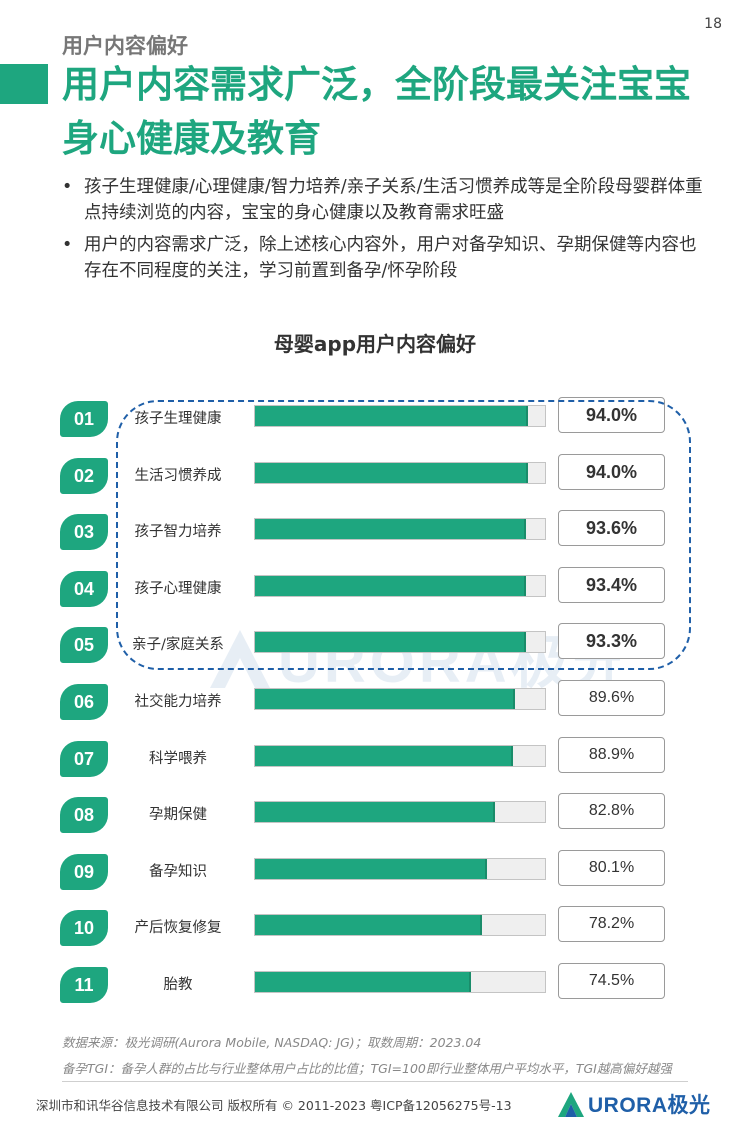 This screenshot has height=1143, width=750. I want to click on rank-badge: 09, so click(84, 871).